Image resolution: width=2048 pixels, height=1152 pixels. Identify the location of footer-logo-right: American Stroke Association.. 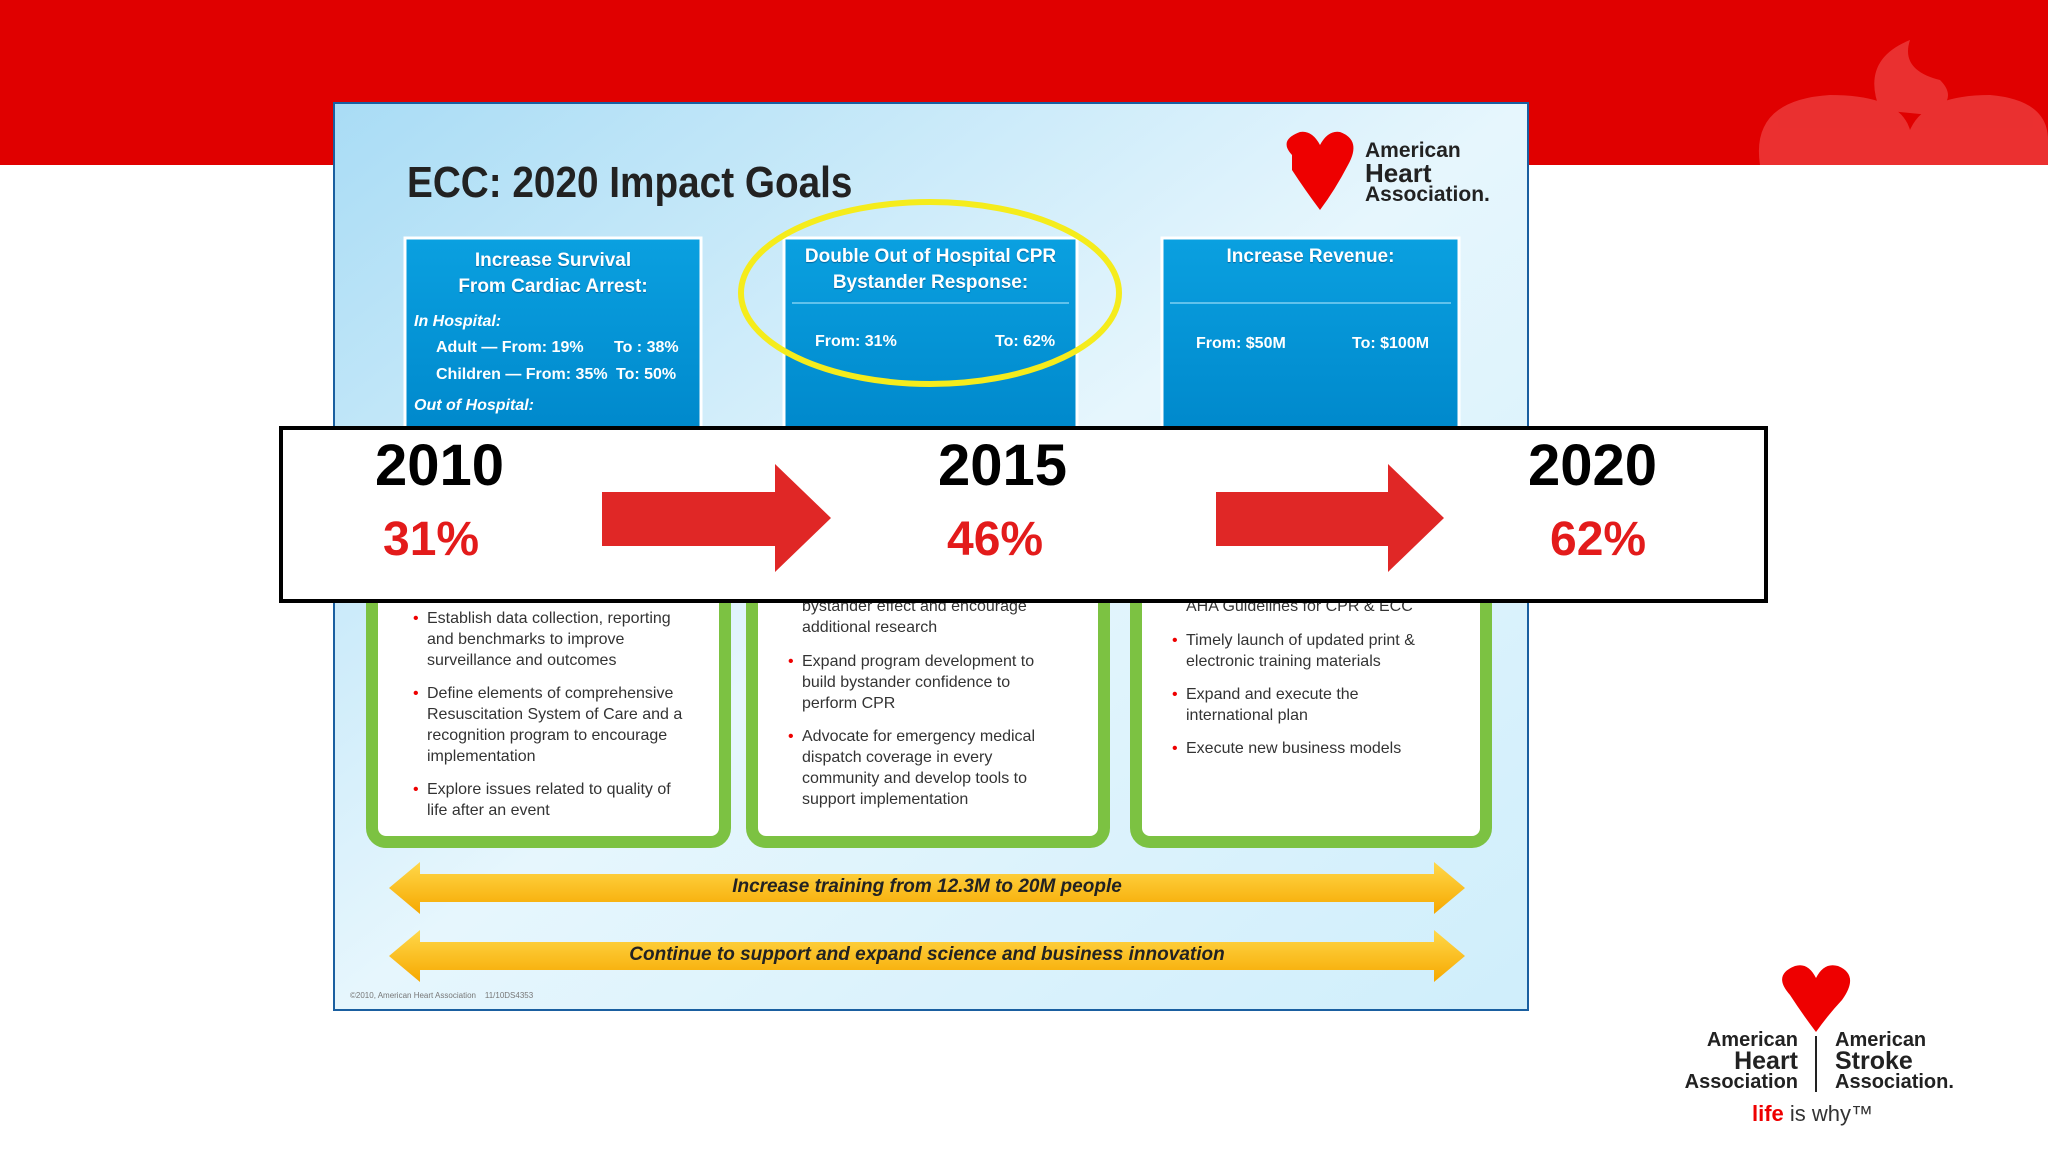
(1894, 1061).